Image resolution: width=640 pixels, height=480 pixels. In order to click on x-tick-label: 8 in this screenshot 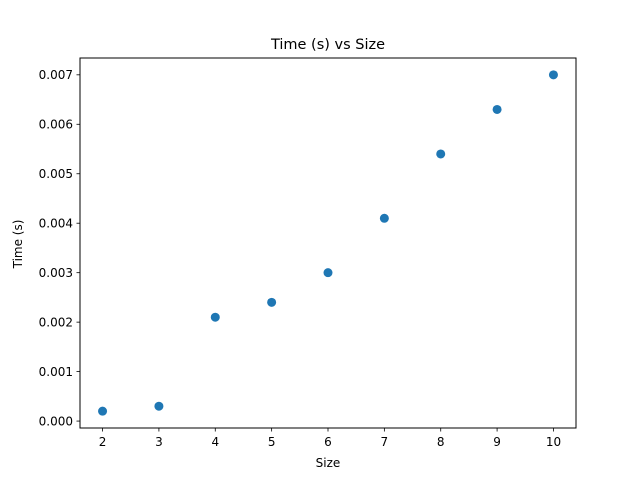, I will do `click(441, 442)`.